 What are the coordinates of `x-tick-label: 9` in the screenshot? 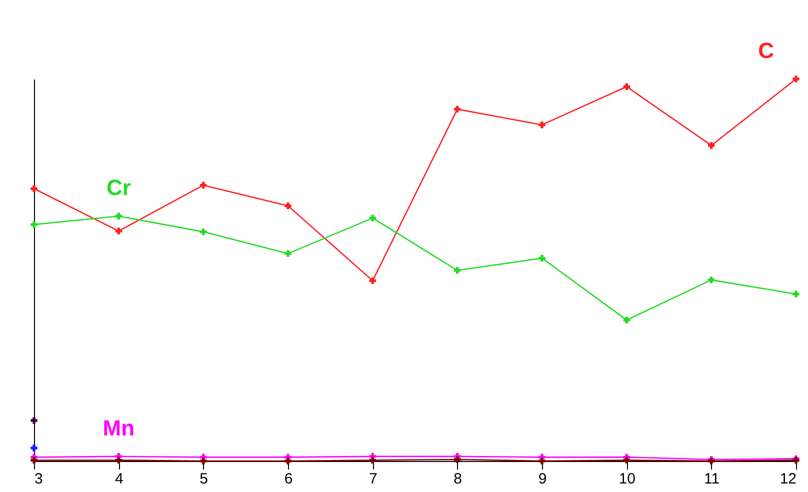 It's located at (542, 479).